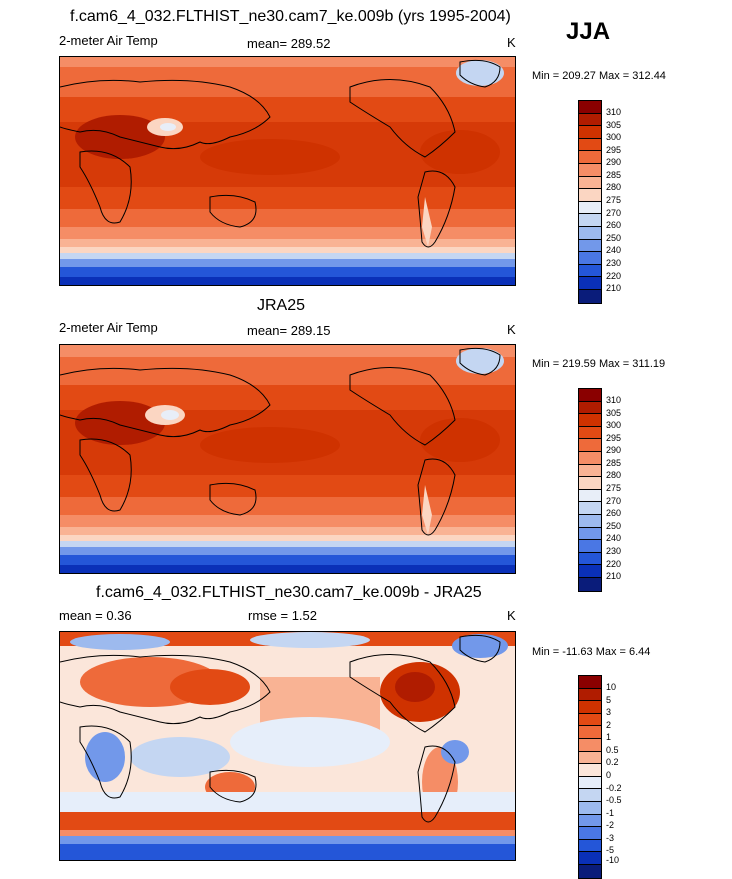 The width and height of the screenshot is (732, 879). Describe the element at coordinates (610, 825) in the screenshot. I see `colorbar-tick-label: -2` at that location.